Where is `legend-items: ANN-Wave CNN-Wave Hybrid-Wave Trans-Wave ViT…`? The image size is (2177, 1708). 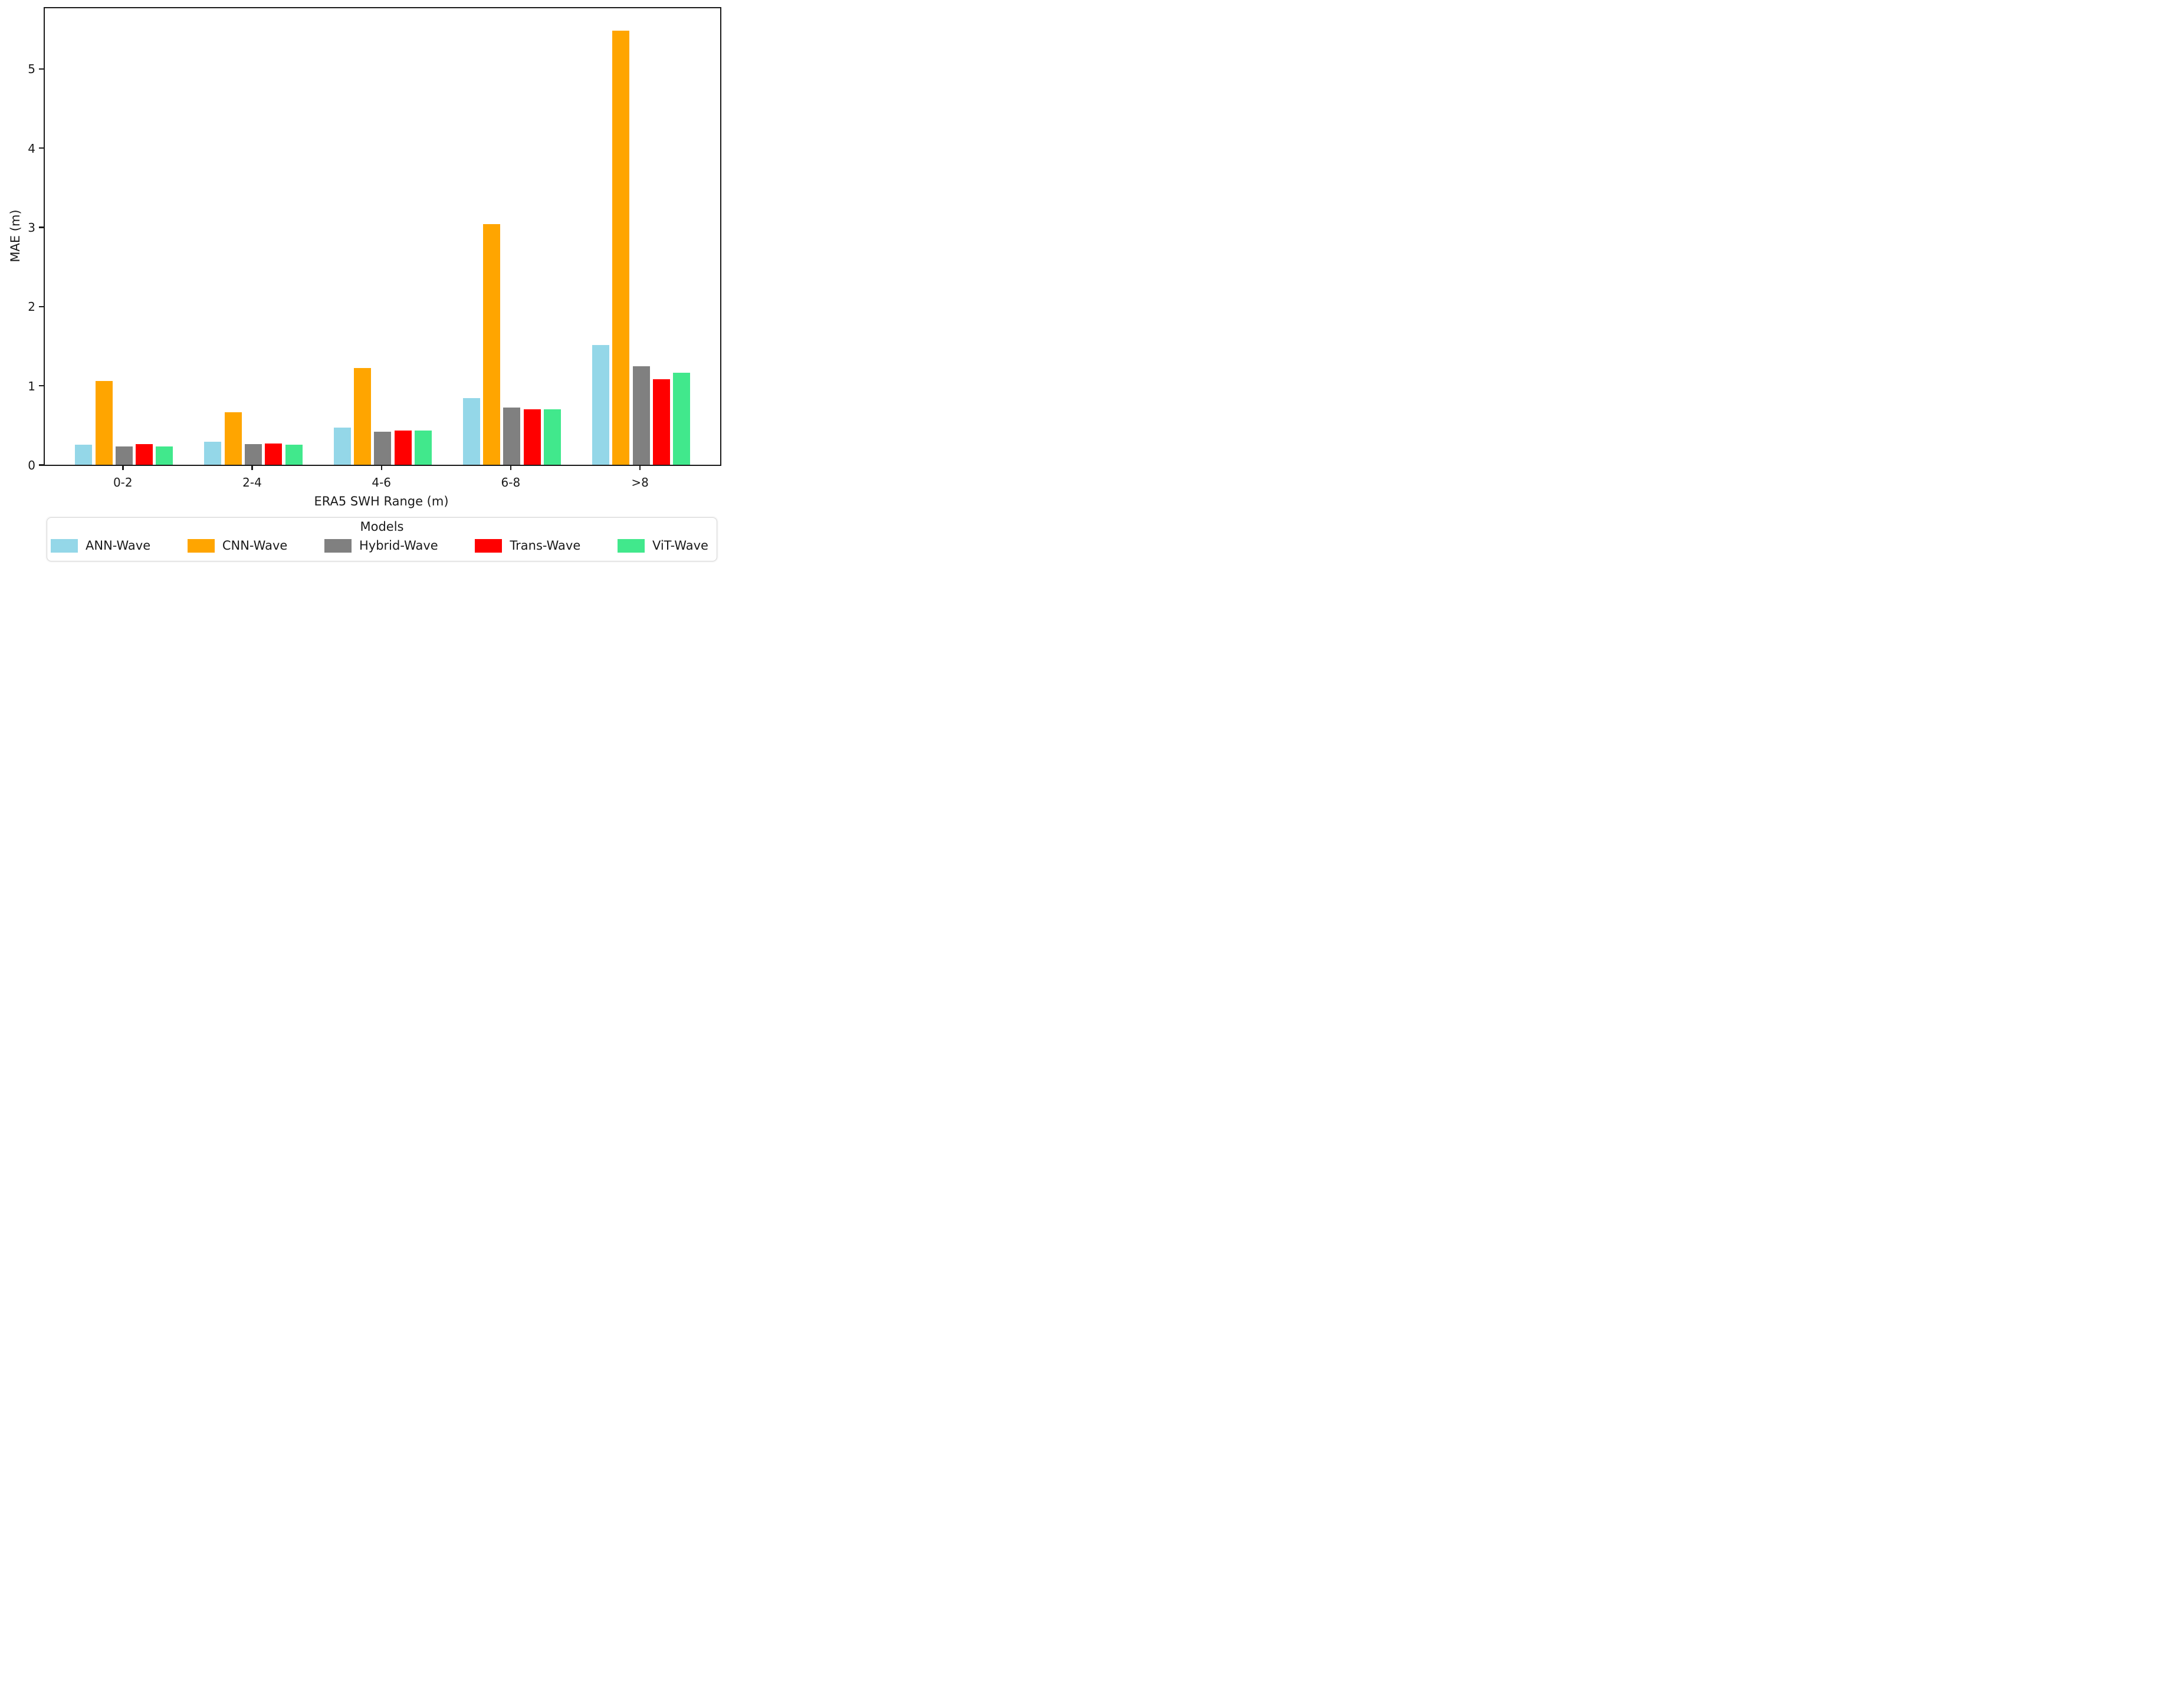 legend-items: ANN-Wave CNN-Wave Hybrid-Wave Trans-Wave ViT… is located at coordinates (382, 547).